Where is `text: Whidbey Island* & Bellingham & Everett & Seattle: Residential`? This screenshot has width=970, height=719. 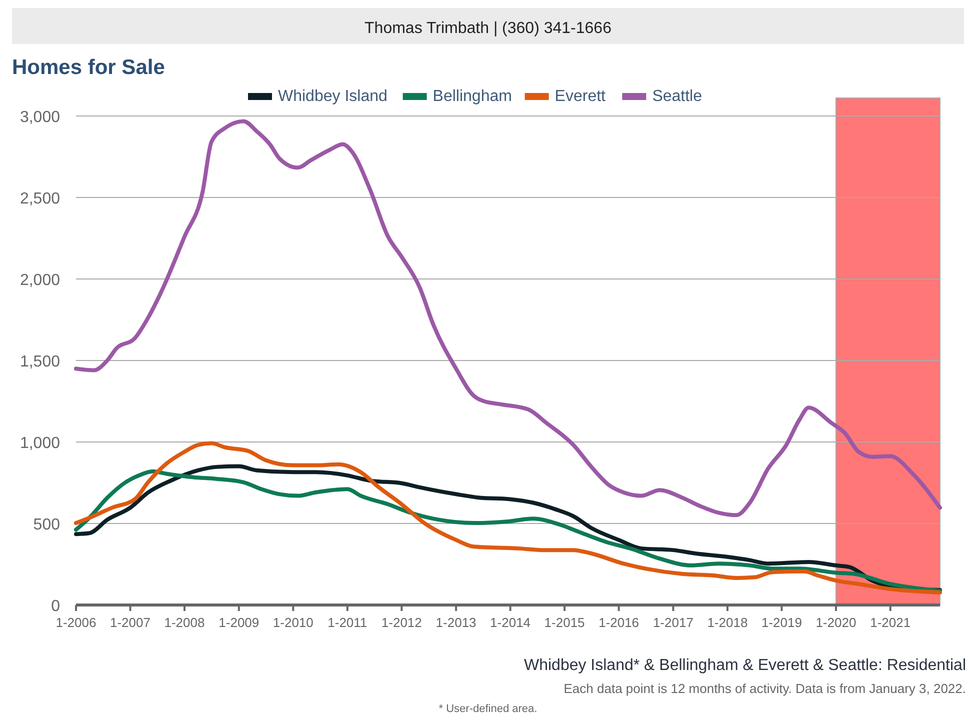
text: Whidbey Island* & Bellingham & Everett & Seattle: Residential is located at coordinates (745, 665).